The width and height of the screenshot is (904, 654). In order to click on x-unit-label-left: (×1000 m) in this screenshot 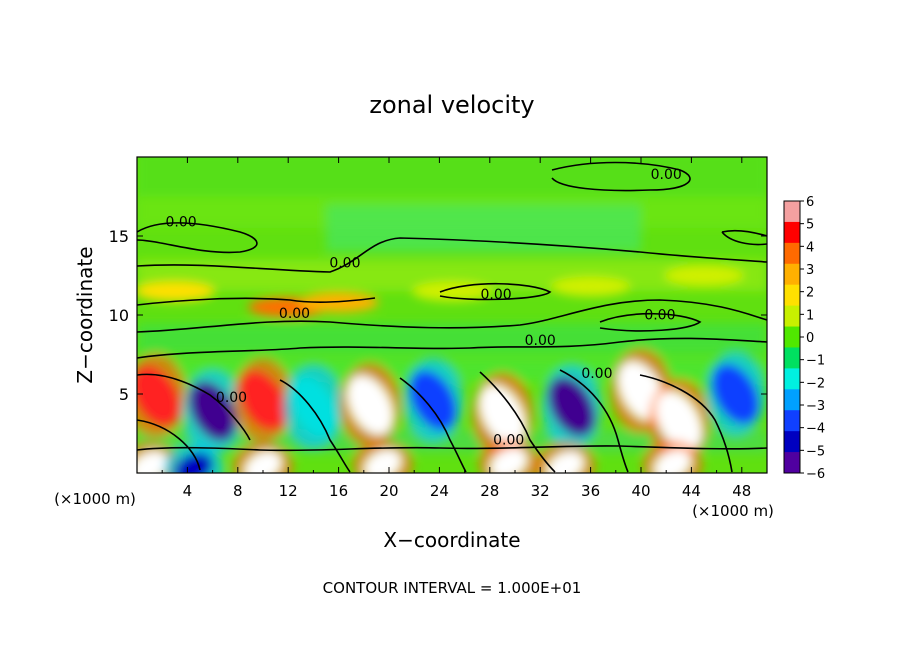, I will do `click(95, 499)`.